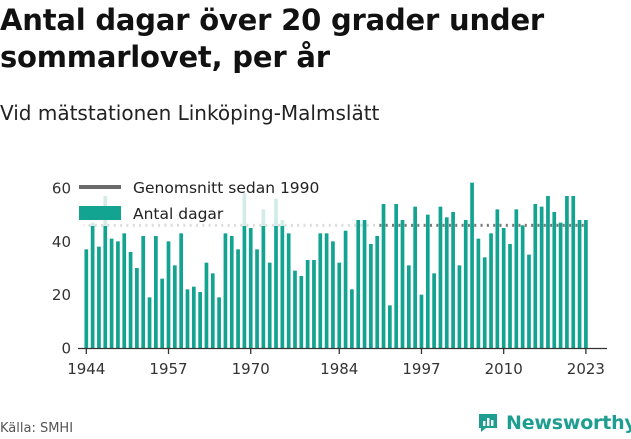 The image size is (631, 439). What do you see at coordinates (61, 295) in the screenshot?
I see `y-tick-20: 20` at bounding box center [61, 295].